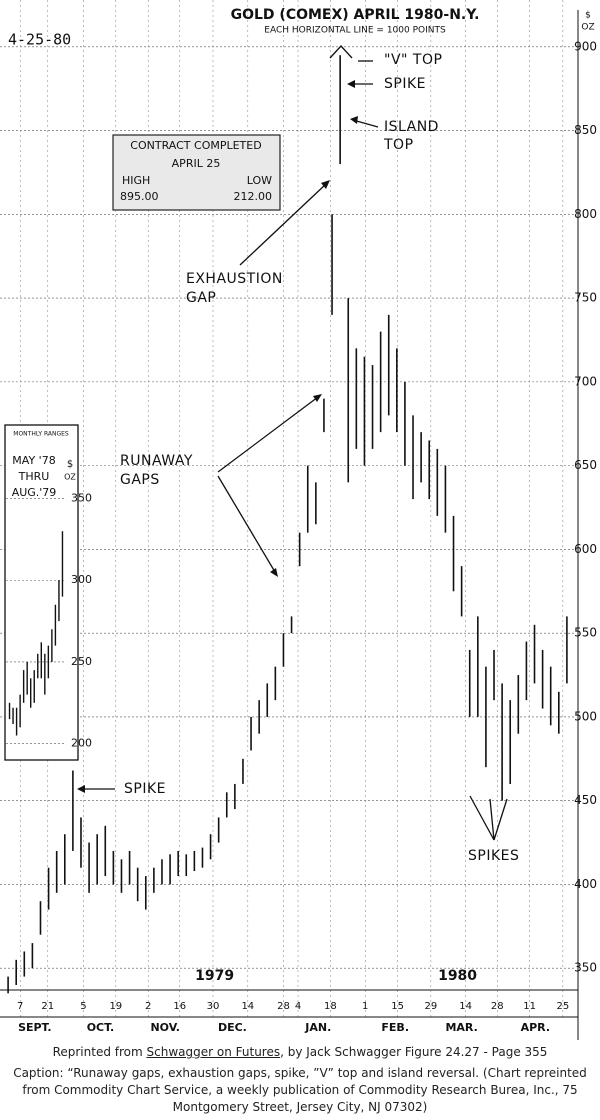 Image resolution: width=600 pixels, height=1120 pixels. What do you see at coordinates (355, 15) in the screenshot?
I see `chart-title: GOLD (COMEX) APRIL 1980-N.Y.` at bounding box center [355, 15].